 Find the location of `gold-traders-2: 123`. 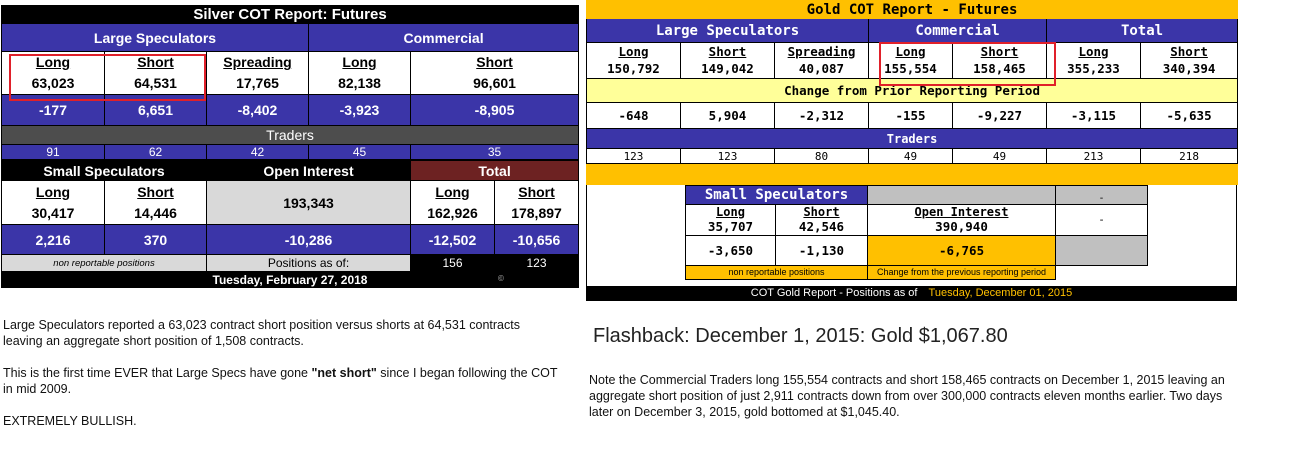

gold-traders-2: 123 is located at coordinates (727, 156).